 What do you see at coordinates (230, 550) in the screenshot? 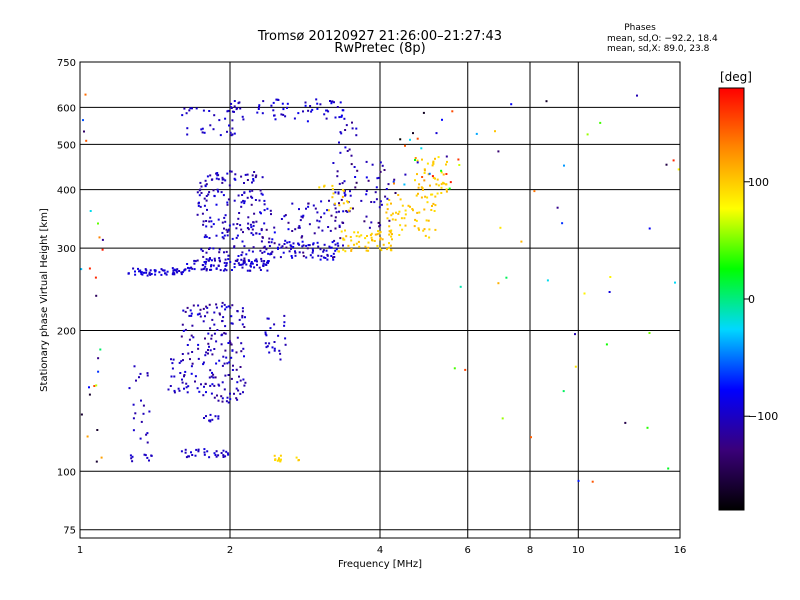
I see `x-tick-label: 2` at bounding box center [230, 550].